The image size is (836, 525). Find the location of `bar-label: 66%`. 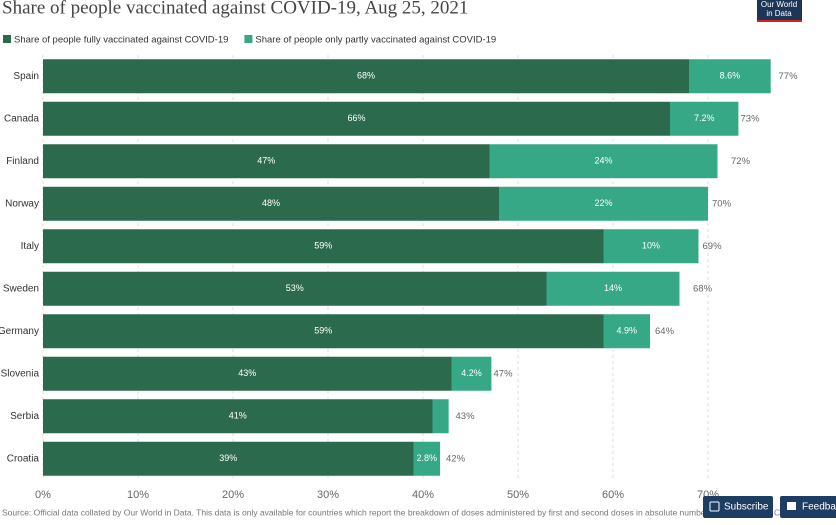

bar-label: 66% is located at coordinates (356, 118).